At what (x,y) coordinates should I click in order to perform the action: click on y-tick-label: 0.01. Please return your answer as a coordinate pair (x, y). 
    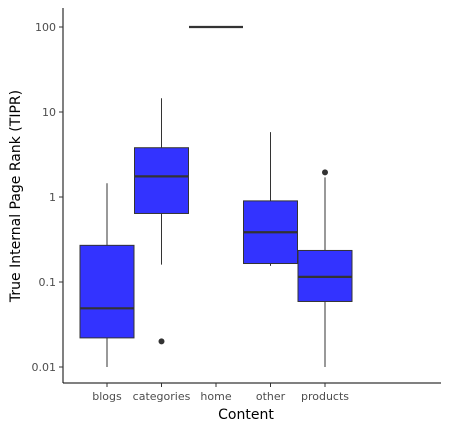
    Looking at the image, I should click on (44, 367).